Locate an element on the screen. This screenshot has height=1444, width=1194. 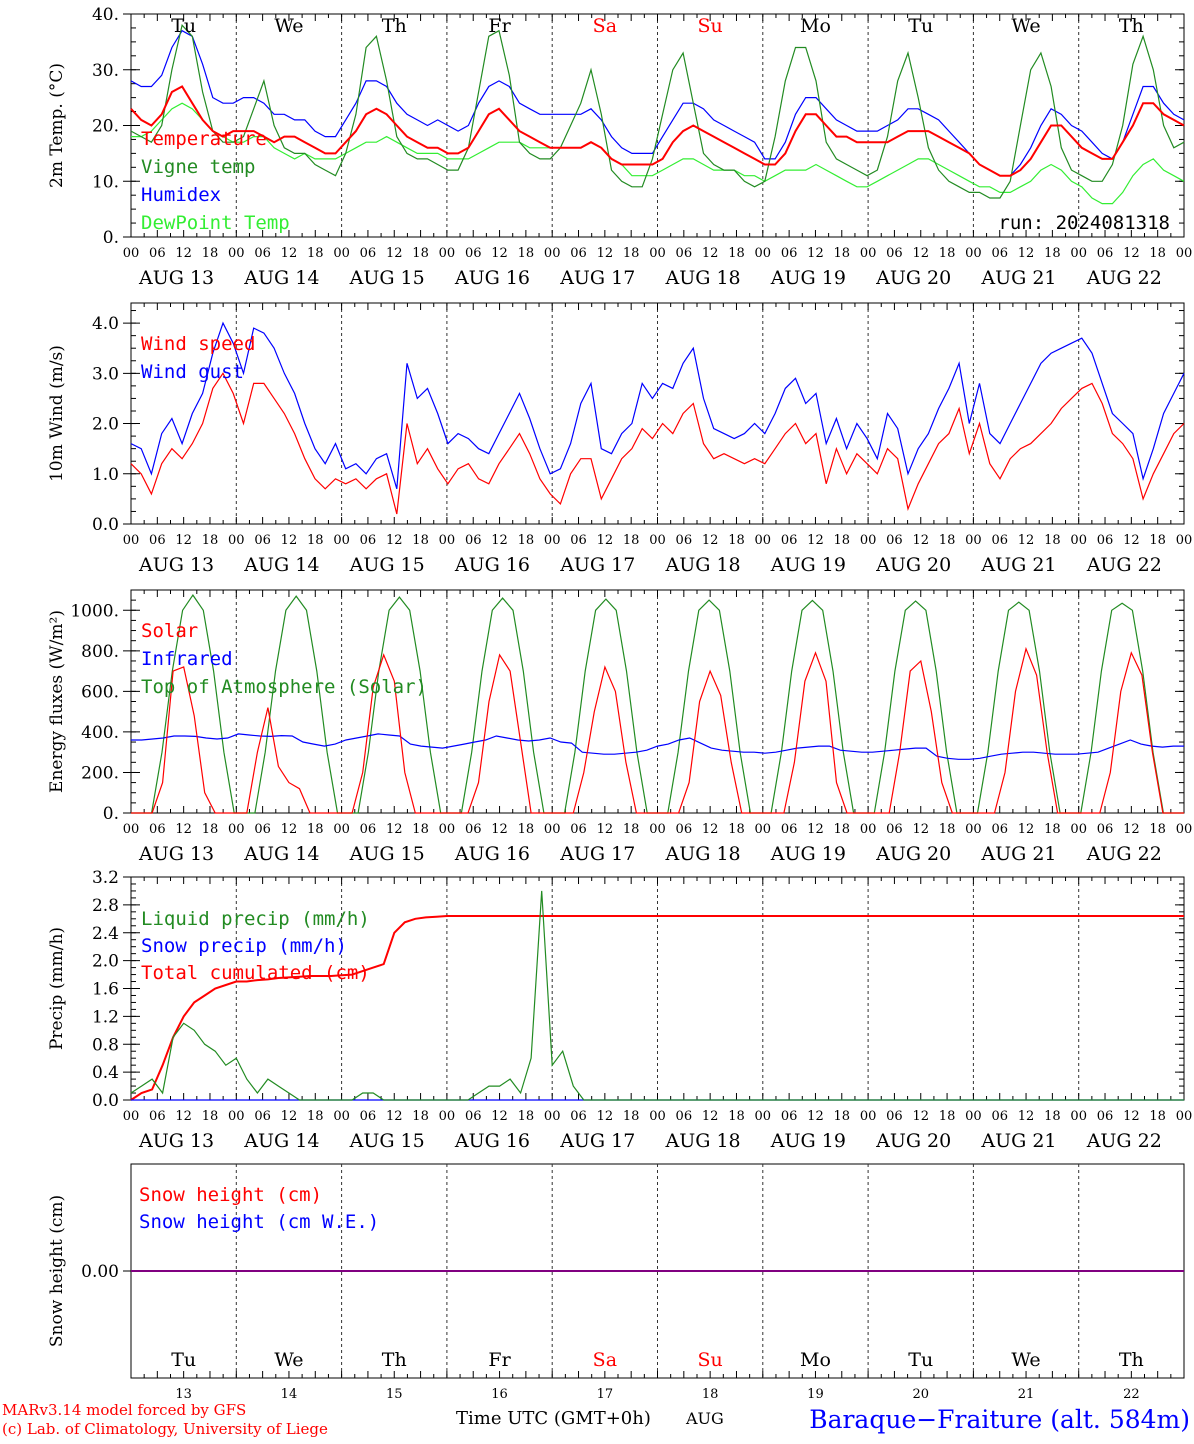
date-label: AUG 16 is located at coordinates (492, 278).